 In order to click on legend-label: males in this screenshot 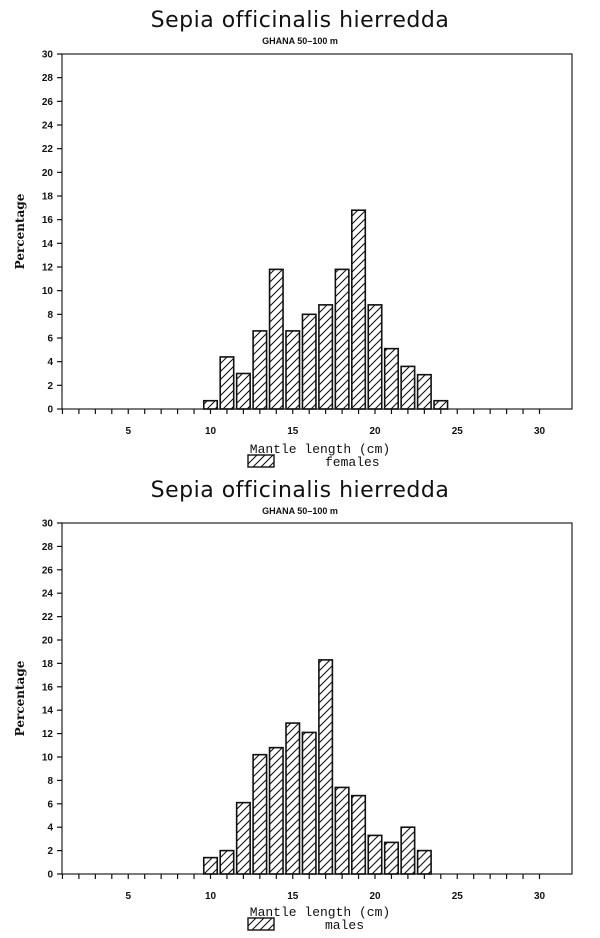, I will do `click(344, 925)`.